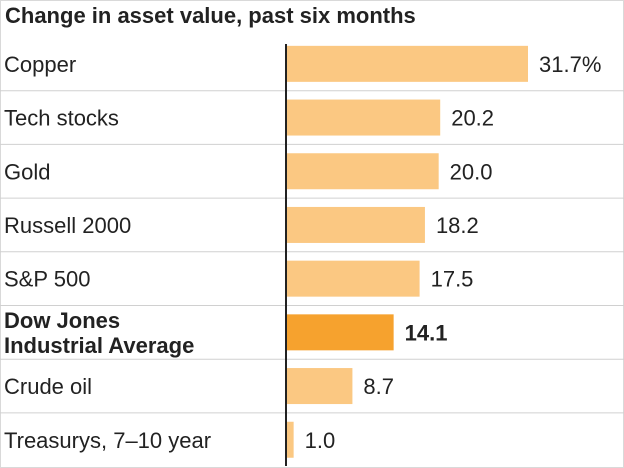 The height and width of the screenshot is (468, 624). I want to click on value-label: 20.0, so click(471, 171).